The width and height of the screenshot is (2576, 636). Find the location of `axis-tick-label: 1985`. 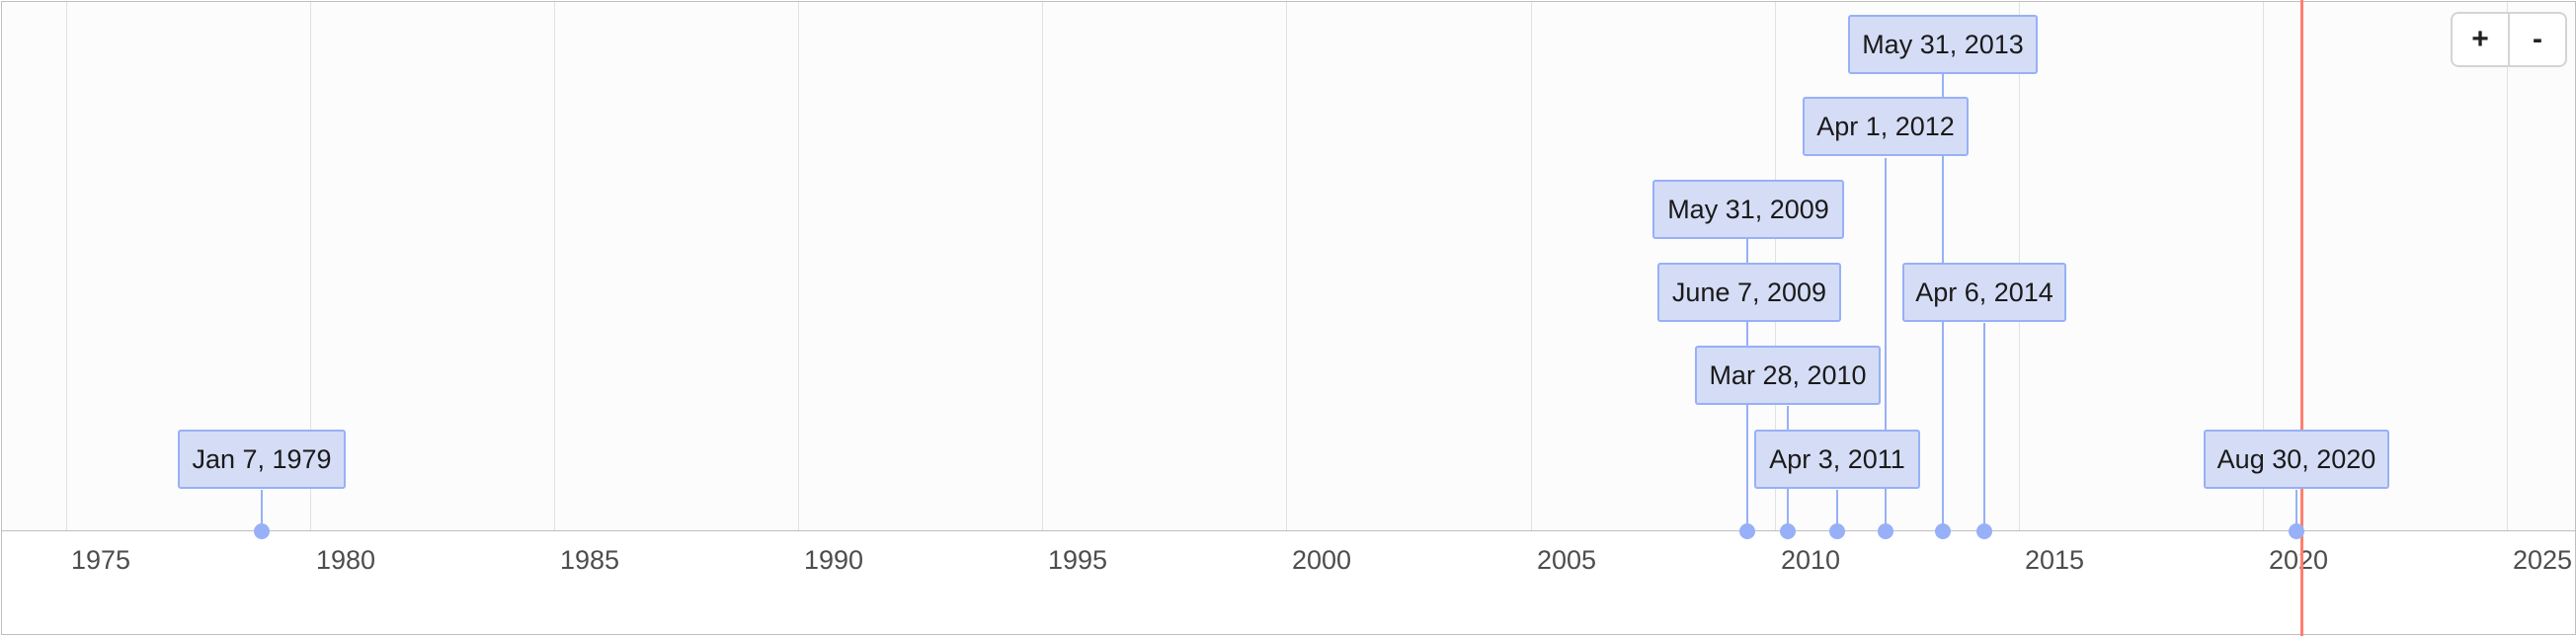

axis-tick-label: 1985 is located at coordinates (590, 560).